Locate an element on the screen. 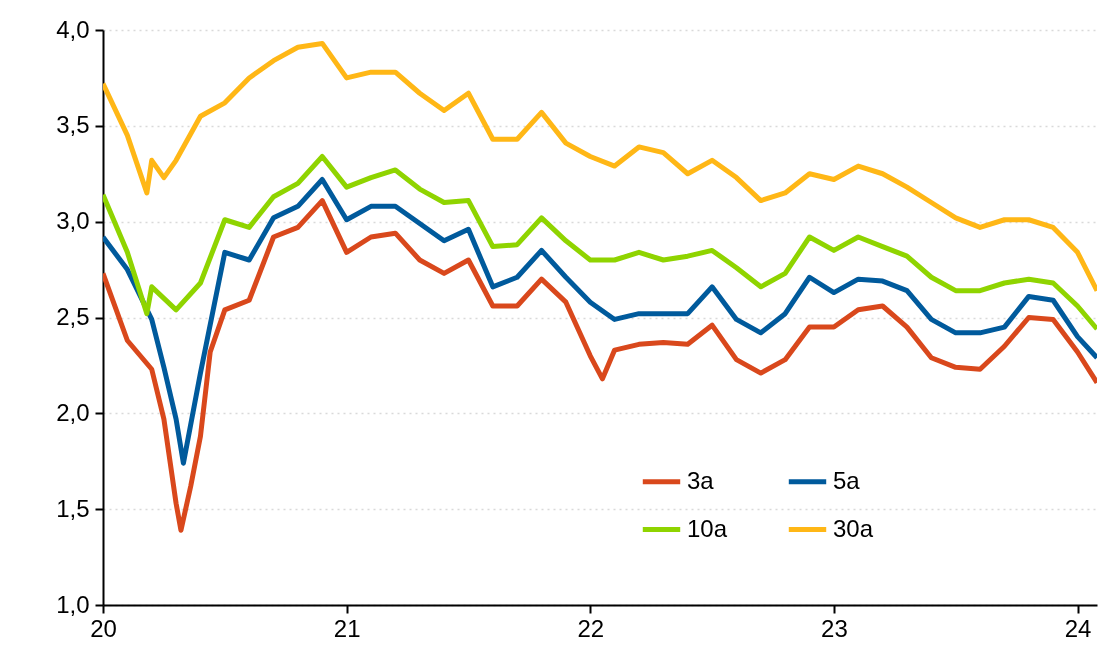 The height and width of the screenshot is (661, 1099). legend-label: 10a is located at coordinates (707, 528).